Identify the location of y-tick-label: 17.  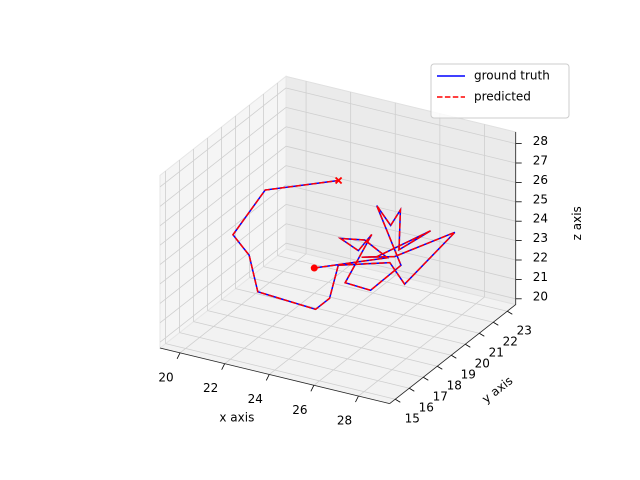
(440, 397).